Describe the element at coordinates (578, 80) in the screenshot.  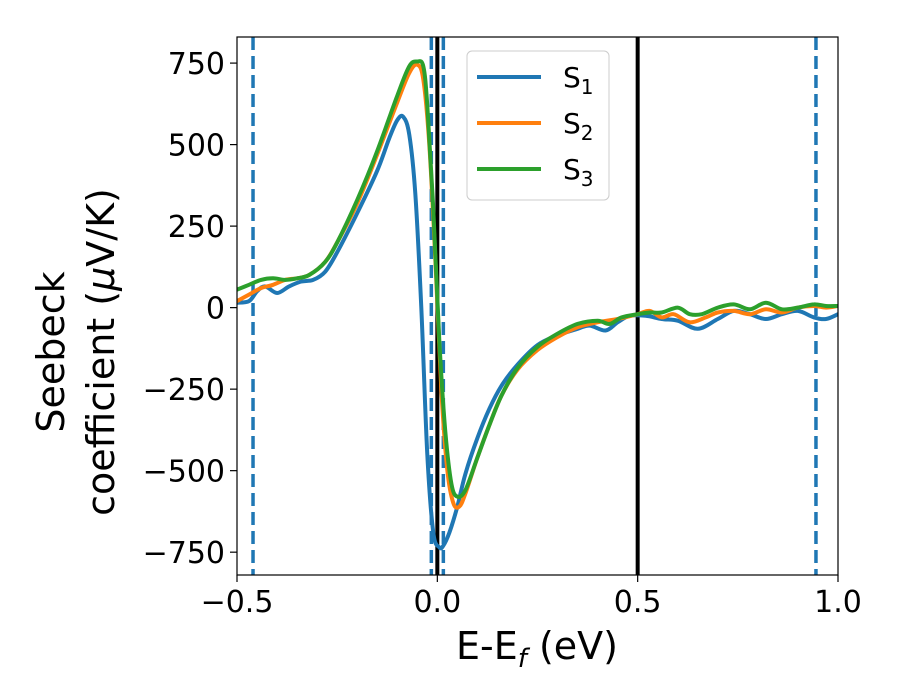
I see `legend-label-1: S1` at that location.